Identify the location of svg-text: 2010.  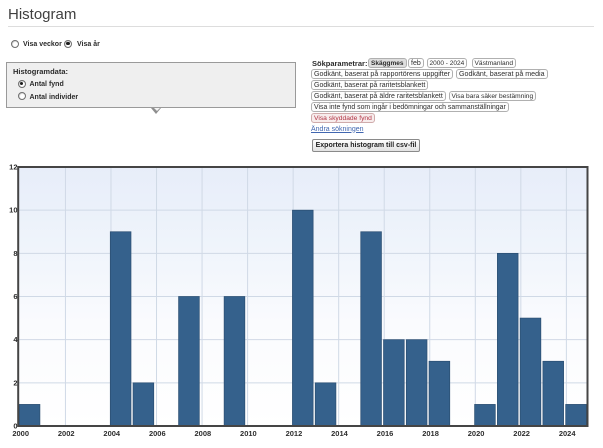
(248, 433).